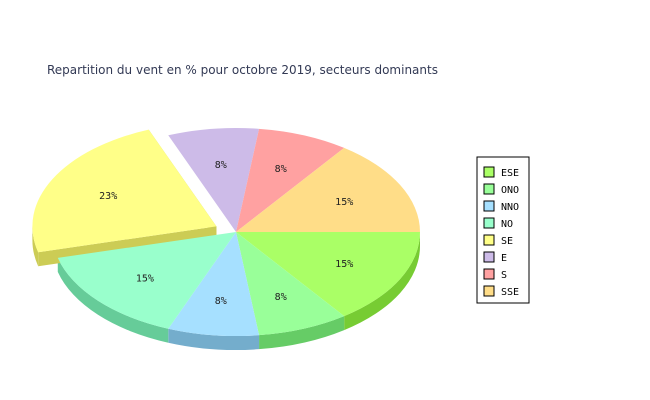 This screenshot has width=650, height=400. I want to click on pie-labels: 15% 8% 8% 15% 23% 8% 8% 15%, so click(226, 233).